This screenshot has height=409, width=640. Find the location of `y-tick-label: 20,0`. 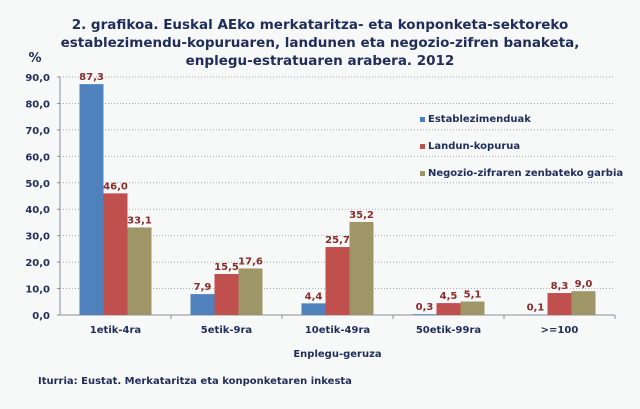

y-tick-label: 20,0 is located at coordinates (37, 263).